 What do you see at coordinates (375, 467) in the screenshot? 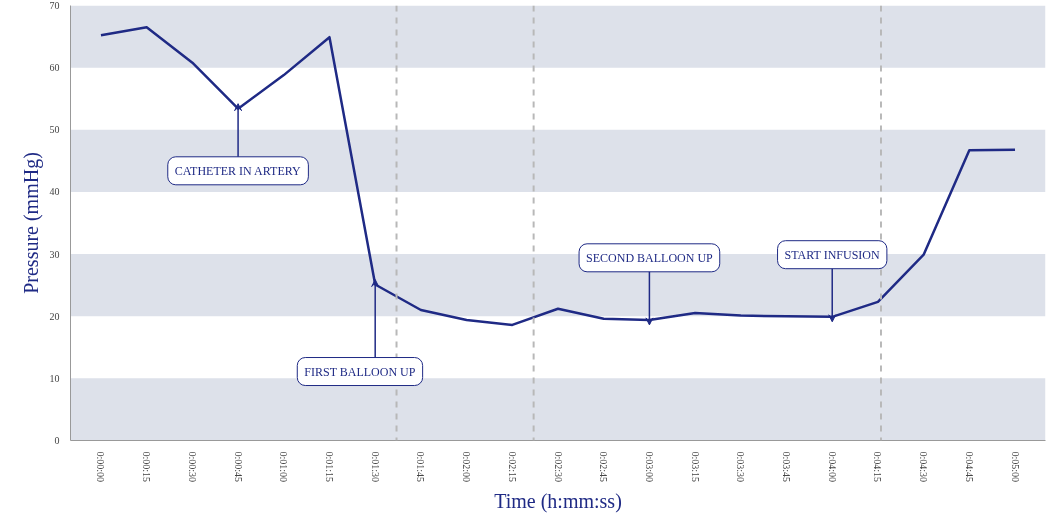
I see `x-tick-label: 0:01:30` at bounding box center [375, 467].